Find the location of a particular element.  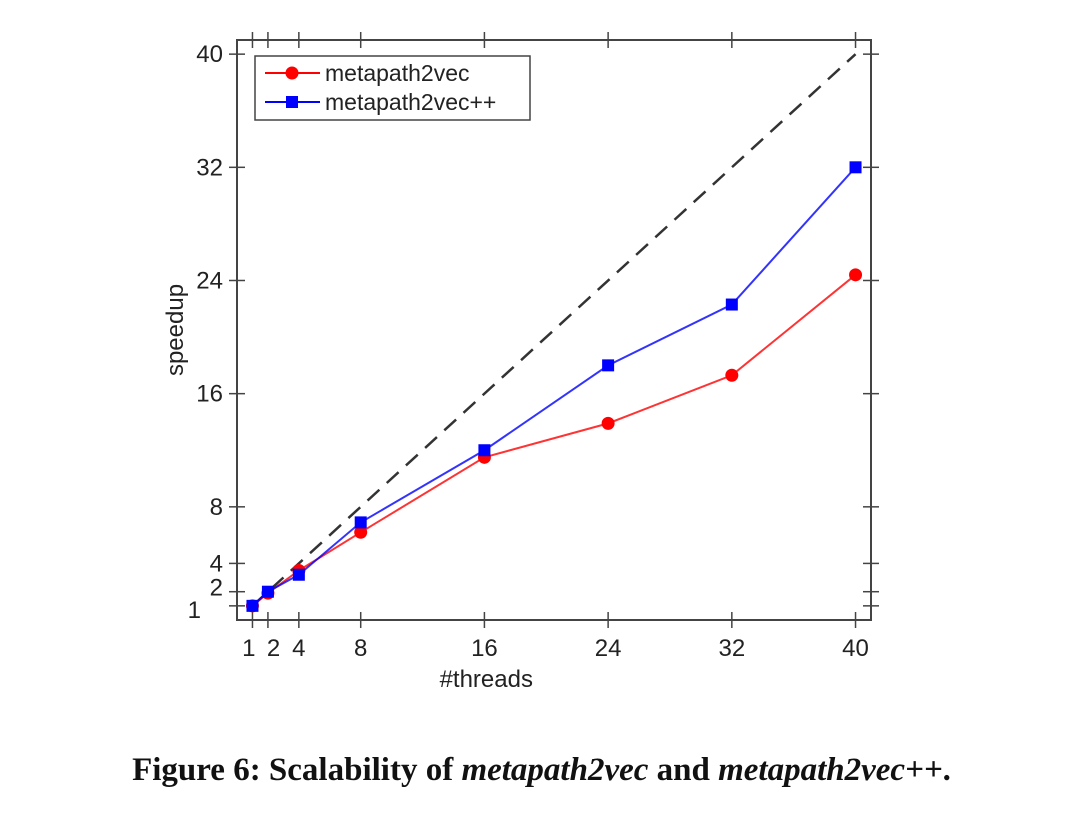

caption-prefix: Figure 6: Scalability of is located at coordinates (297, 770).